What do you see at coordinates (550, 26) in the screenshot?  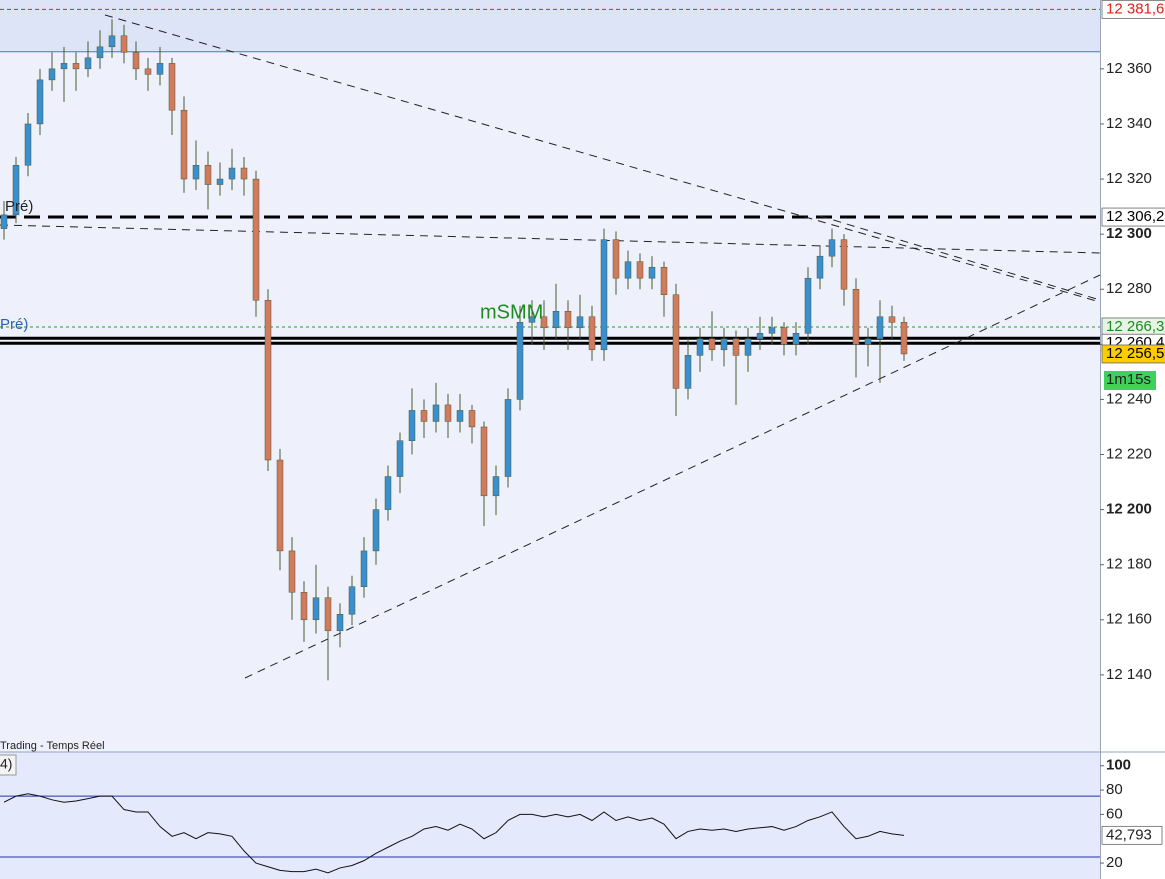 I see `plot-top-band` at bounding box center [550, 26].